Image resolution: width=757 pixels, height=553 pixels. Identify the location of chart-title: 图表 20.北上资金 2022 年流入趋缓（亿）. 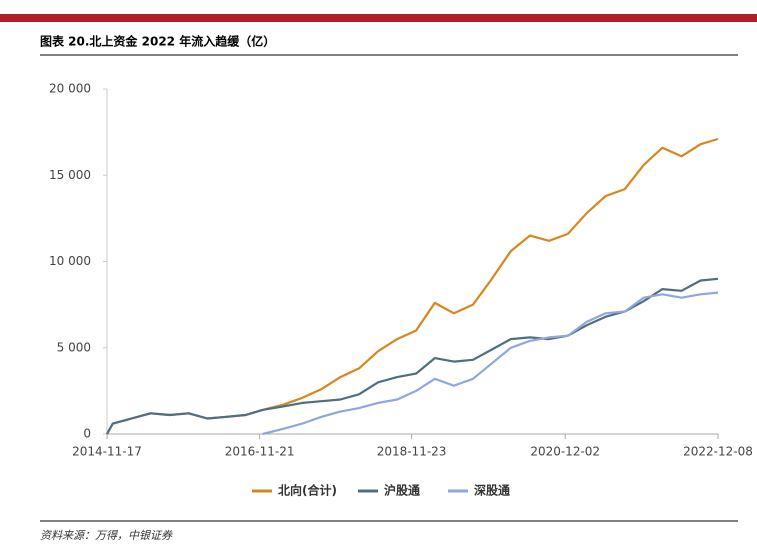
(157, 41).